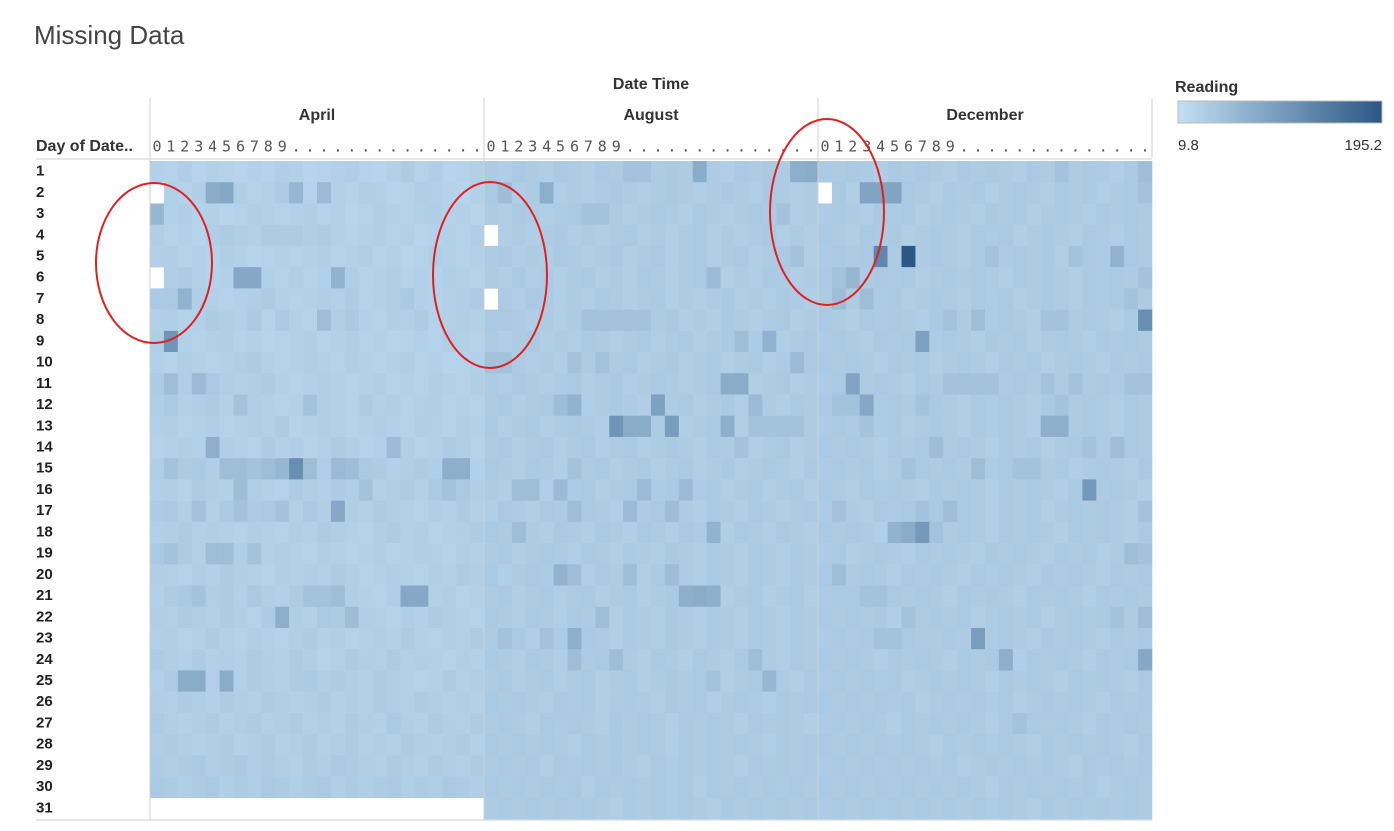 Image resolution: width=1394 pixels, height=831 pixels. What do you see at coordinates (40, 192) in the screenshot?
I see `y-tick-label: 2` at bounding box center [40, 192].